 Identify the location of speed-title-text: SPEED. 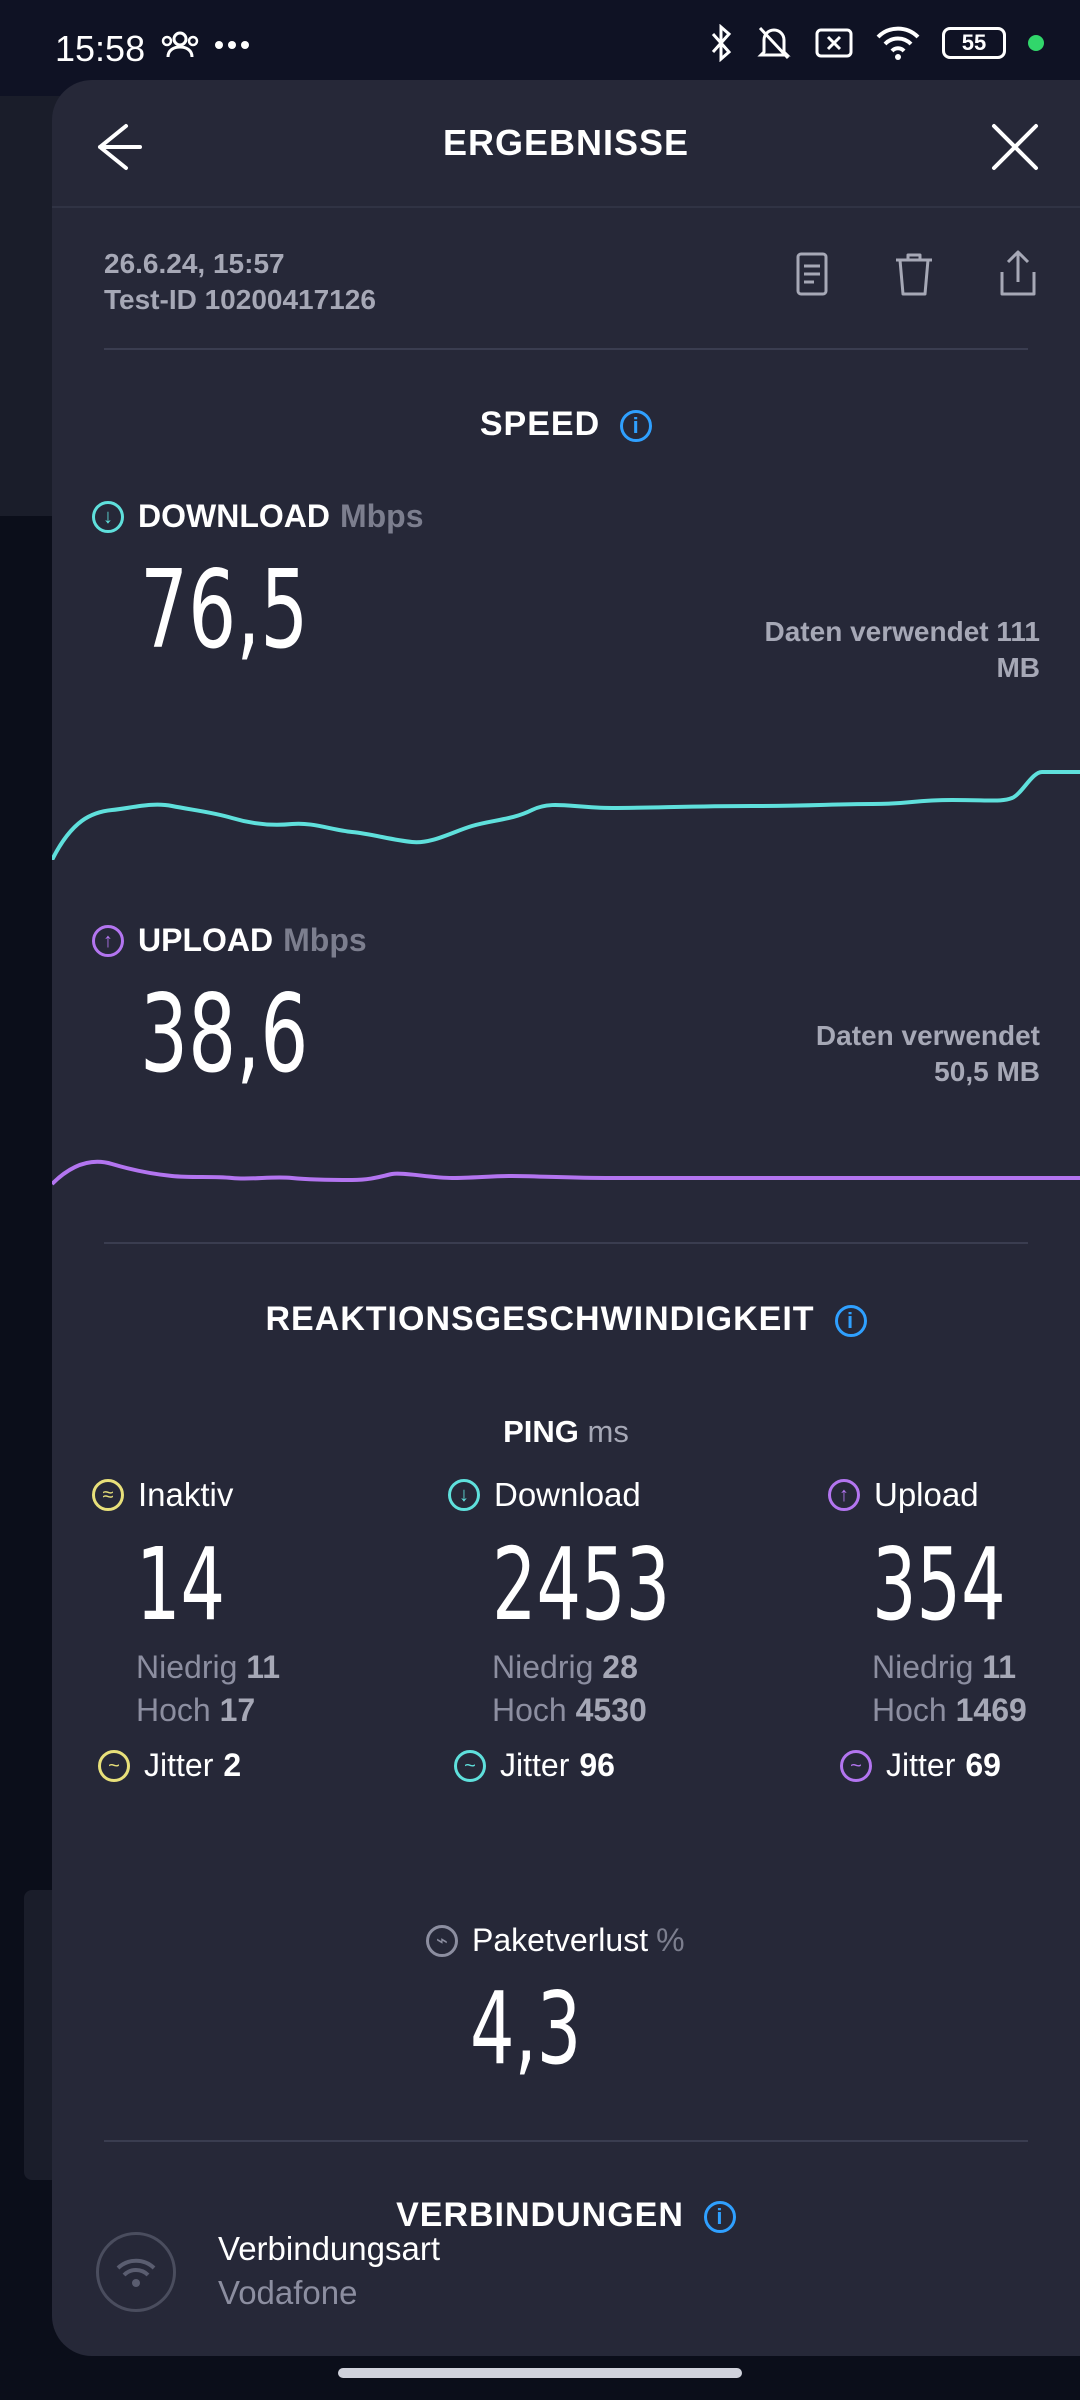
(540, 424).